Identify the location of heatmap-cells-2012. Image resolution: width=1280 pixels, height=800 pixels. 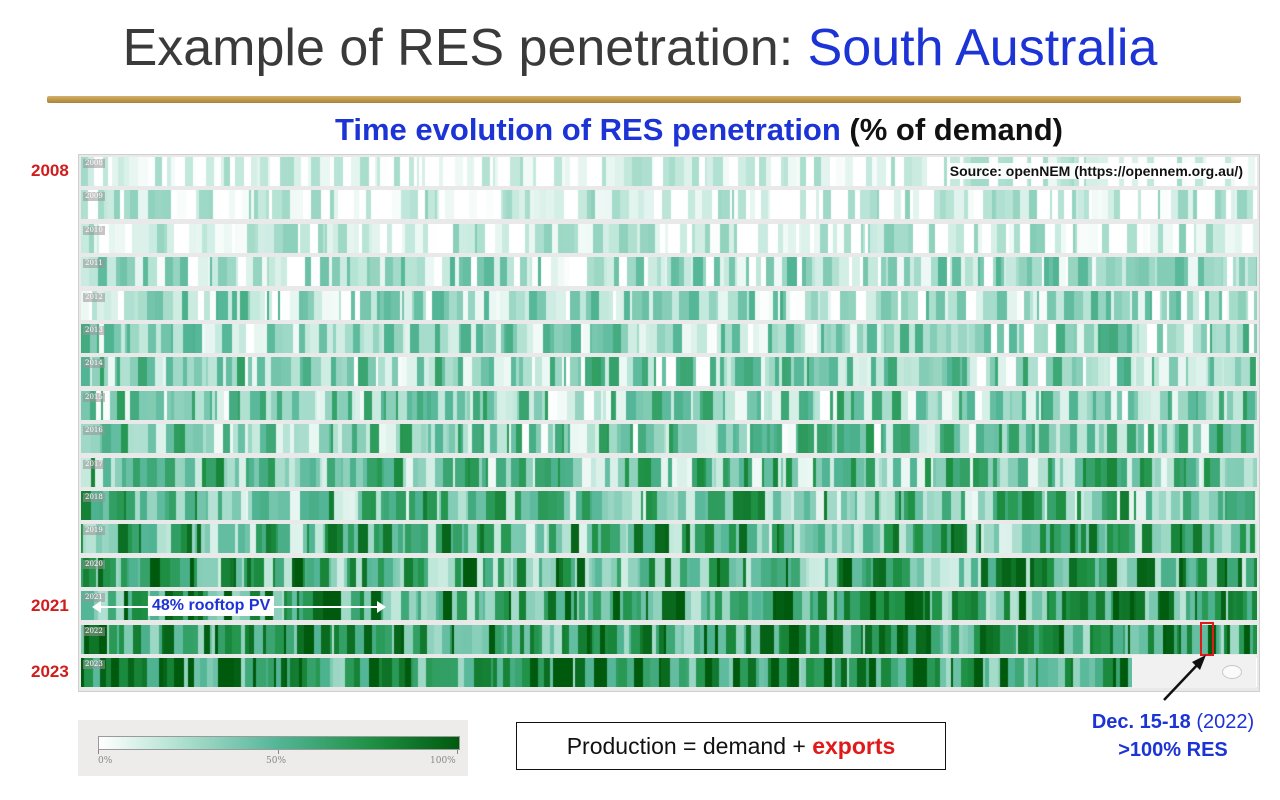
(669, 305).